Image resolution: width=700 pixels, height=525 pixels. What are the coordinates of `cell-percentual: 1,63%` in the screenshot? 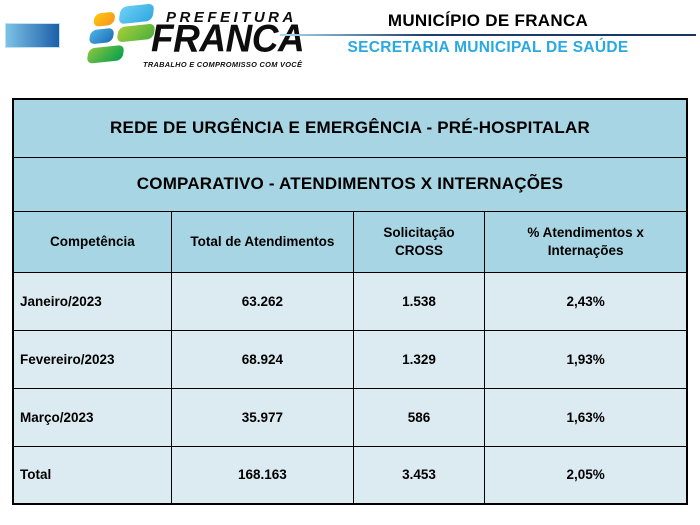 It's located at (586, 417).